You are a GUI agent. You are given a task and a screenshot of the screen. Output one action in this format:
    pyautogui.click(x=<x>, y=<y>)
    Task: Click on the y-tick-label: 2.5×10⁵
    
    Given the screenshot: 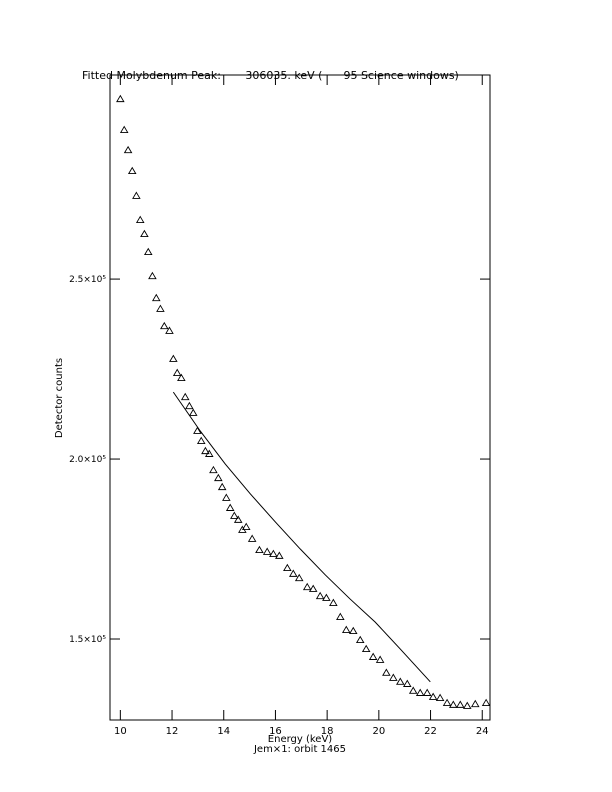 What is the action you would take?
    pyautogui.click(x=87, y=280)
    